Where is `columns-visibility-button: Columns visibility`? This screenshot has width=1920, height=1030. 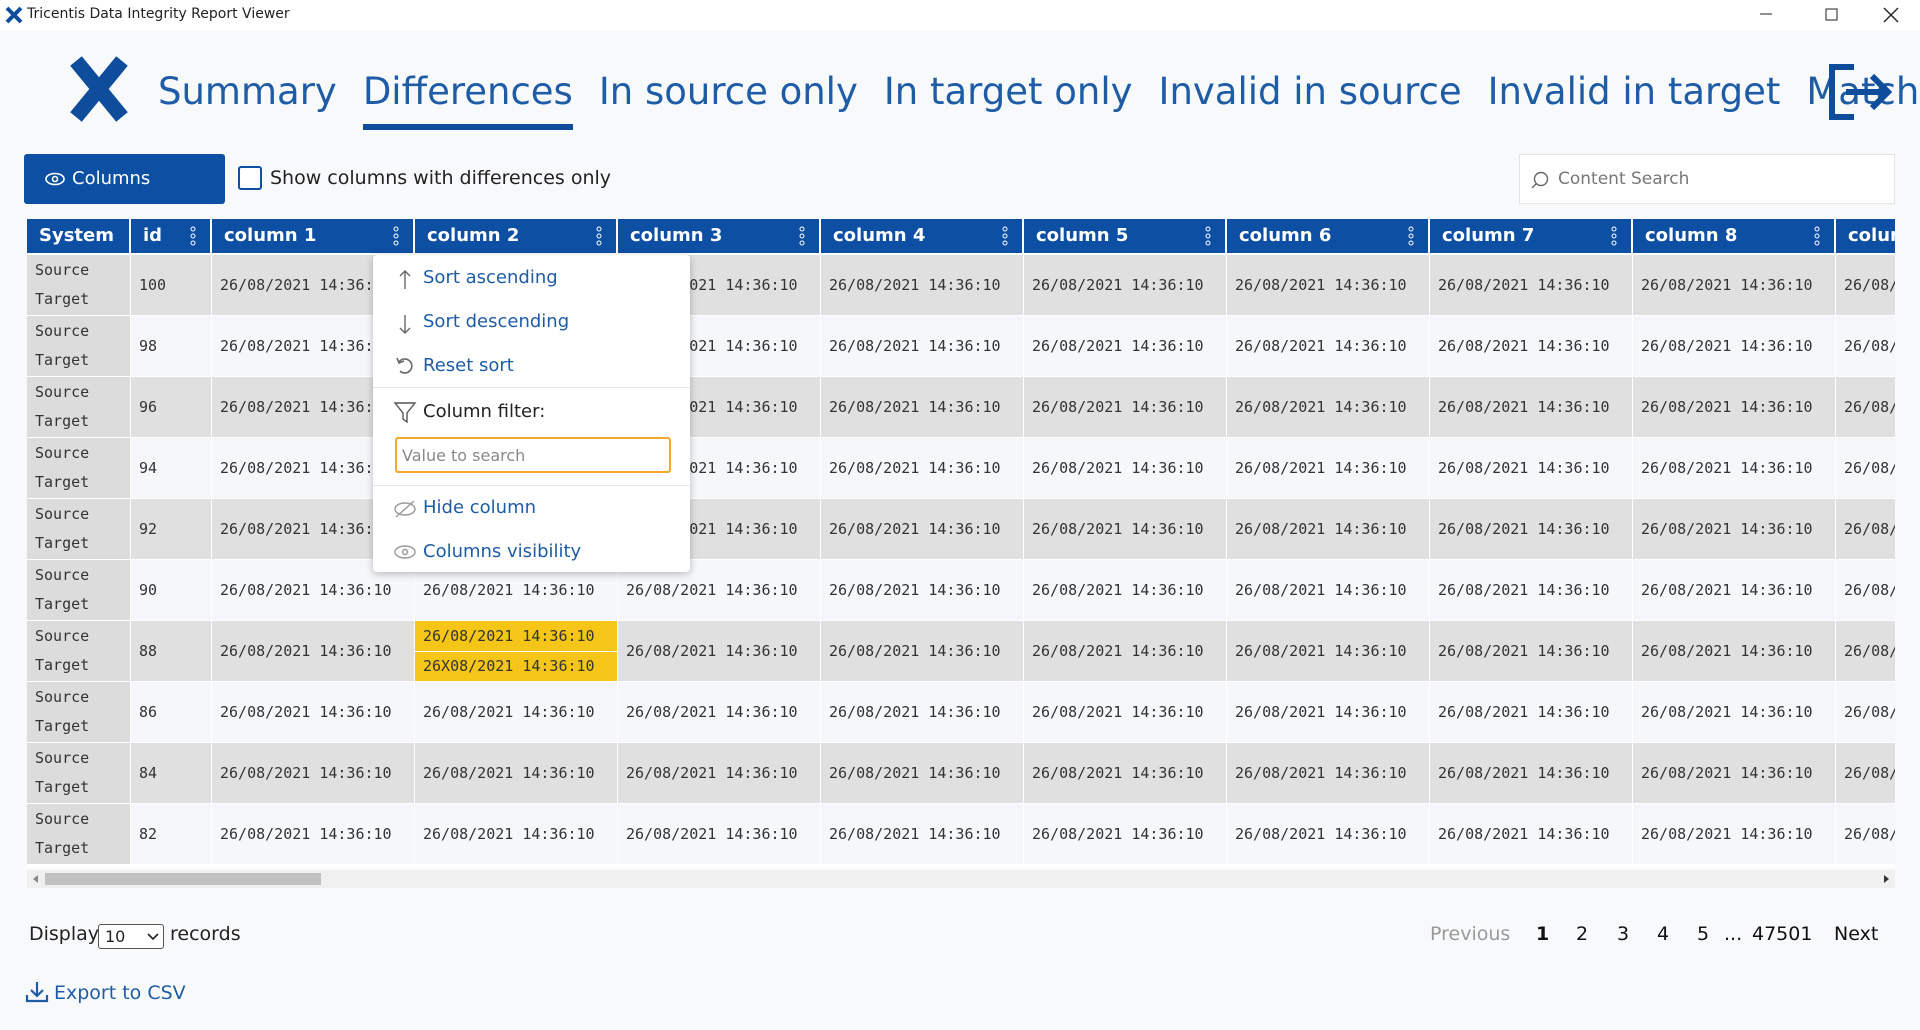 columns-visibility-button: Columns visibility is located at coordinates (124, 196).